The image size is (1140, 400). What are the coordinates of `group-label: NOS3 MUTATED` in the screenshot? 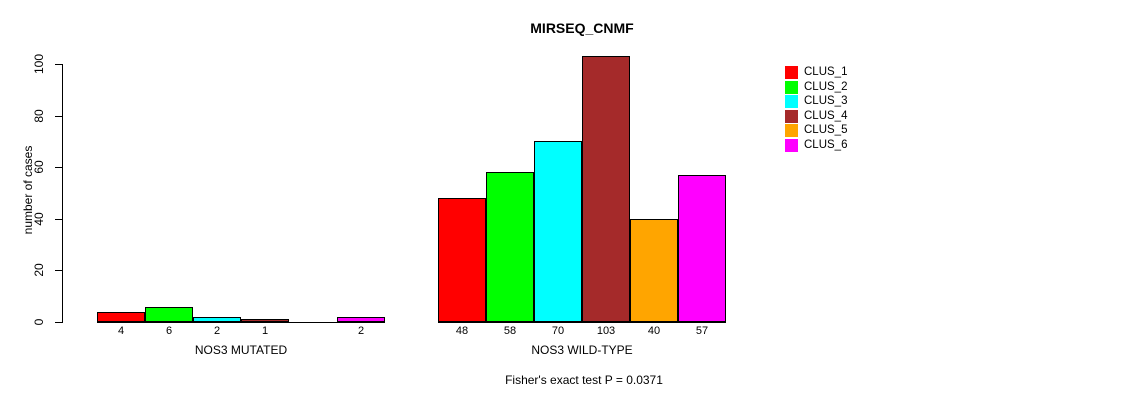 It's located at (241, 350).